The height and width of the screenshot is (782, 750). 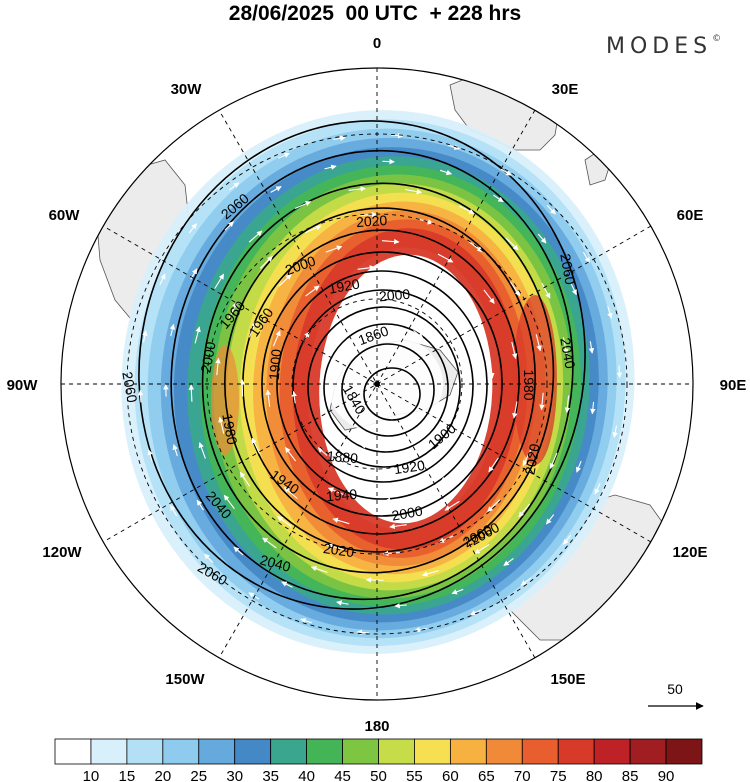 I want to click on contour-label: 2060, so click(x=567, y=269).